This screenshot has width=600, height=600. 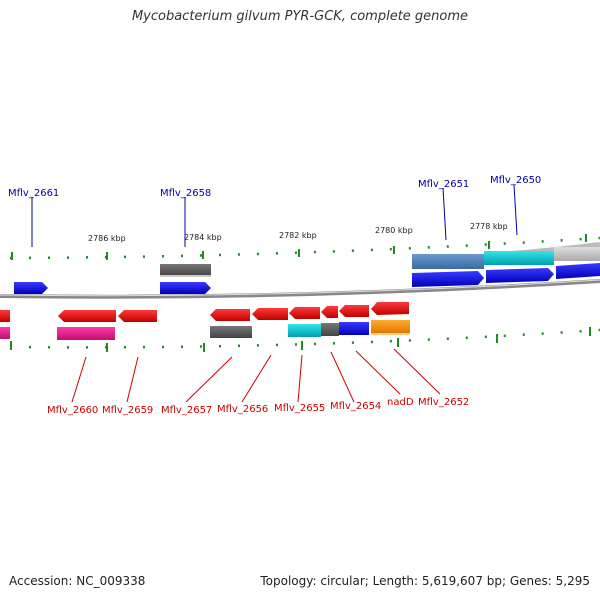 What do you see at coordinates (489, 226) in the screenshot?
I see `scale-label: 2778 kbp` at bounding box center [489, 226].